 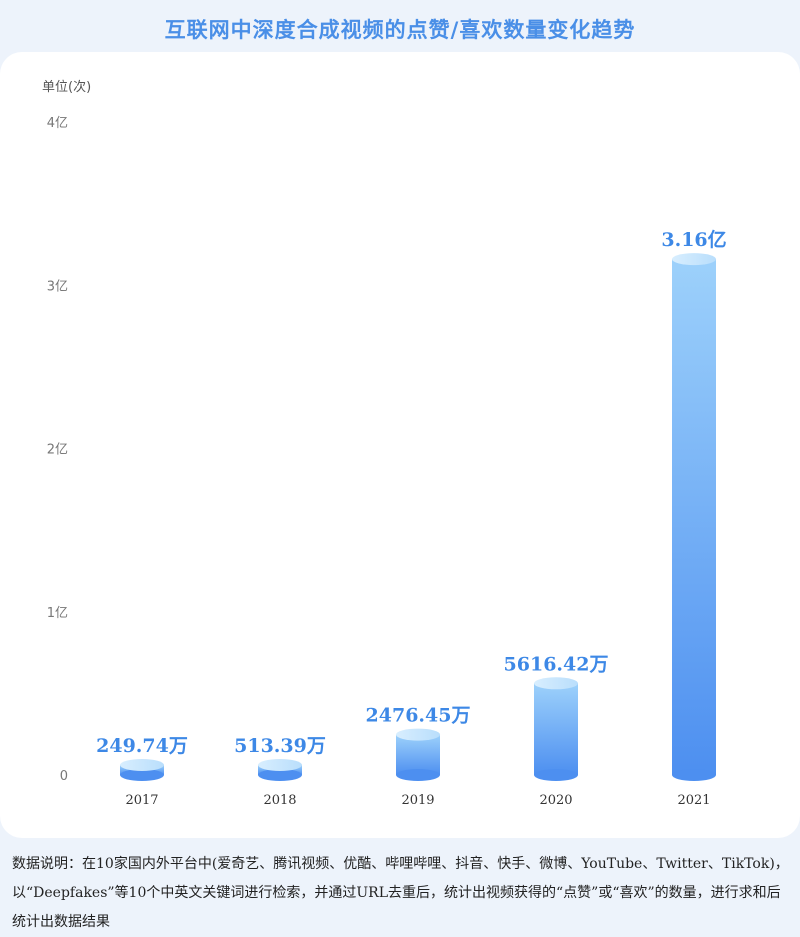 I want to click on x-tick-label: 2020, so click(x=555, y=800).